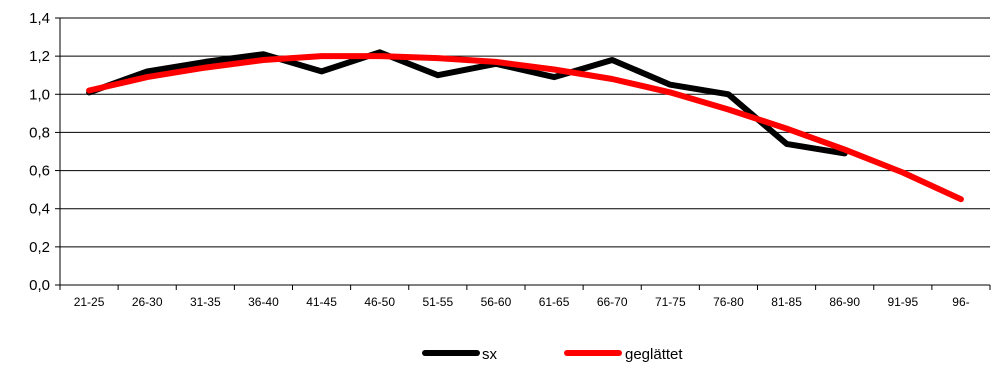 This screenshot has width=1003, height=376. I want to click on x-tick-label: 56-60, so click(496, 302).